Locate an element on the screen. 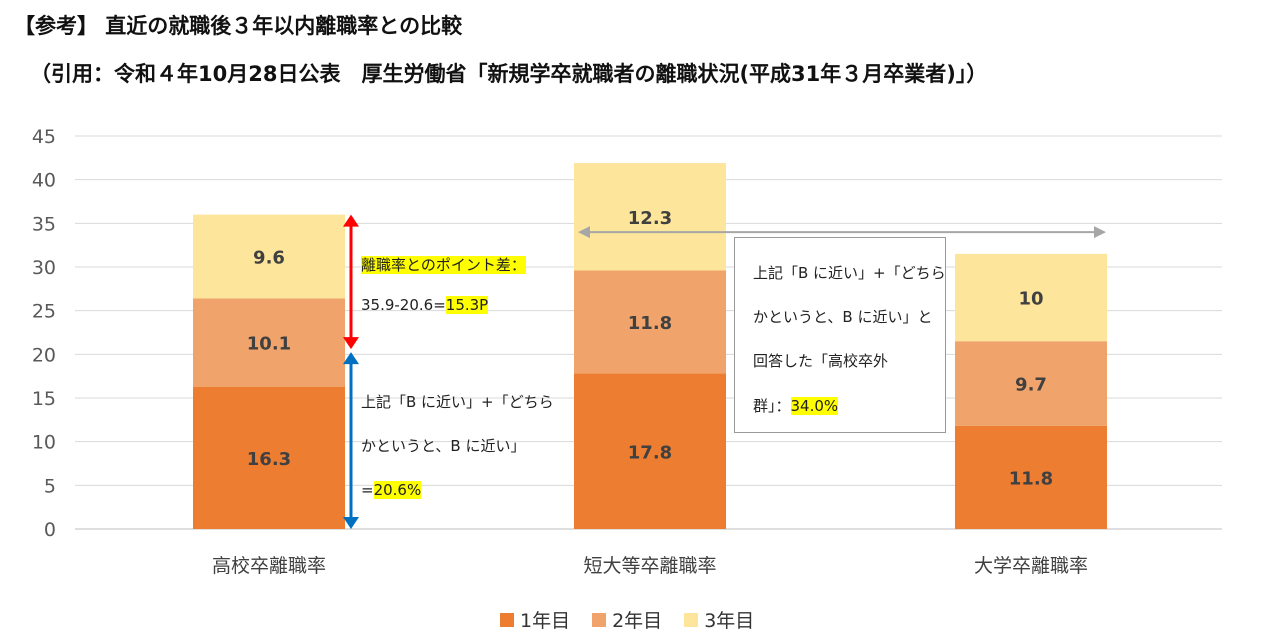 The height and width of the screenshot is (636, 1271). data-label: 9.6 is located at coordinates (269, 258).